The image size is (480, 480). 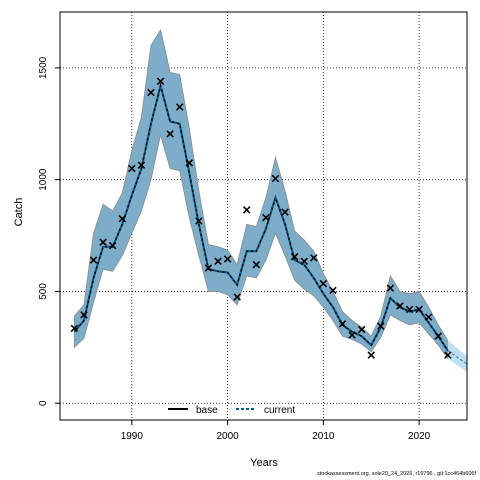 What do you see at coordinates (231, 410) in the screenshot?
I see `legend: base current` at bounding box center [231, 410].